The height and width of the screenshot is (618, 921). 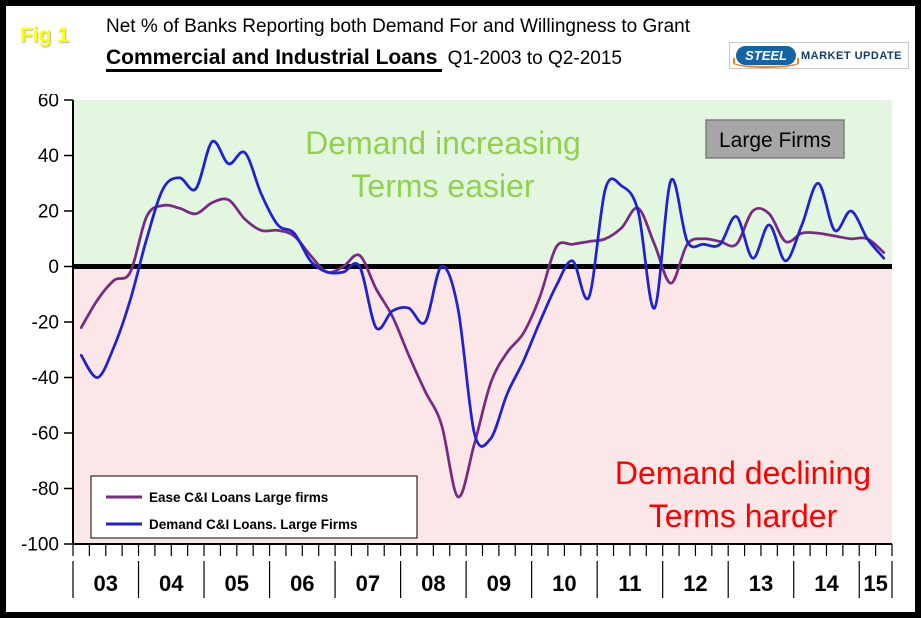 I want to click on legend-box, so click(x=254, y=507).